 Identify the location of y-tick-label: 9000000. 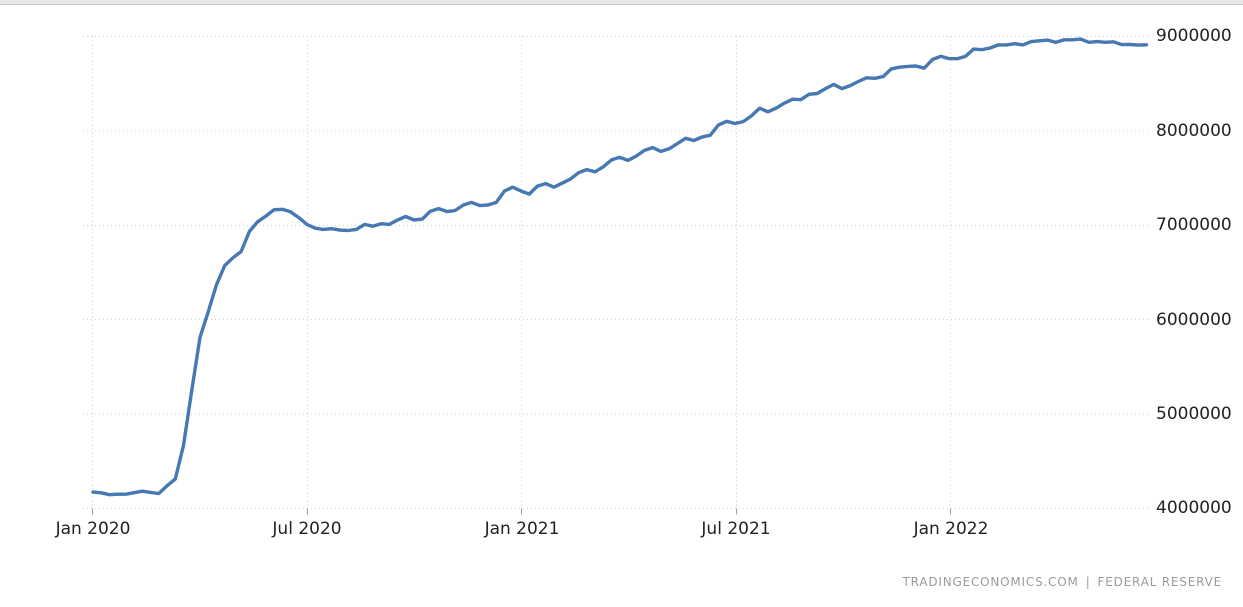
(1194, 36).